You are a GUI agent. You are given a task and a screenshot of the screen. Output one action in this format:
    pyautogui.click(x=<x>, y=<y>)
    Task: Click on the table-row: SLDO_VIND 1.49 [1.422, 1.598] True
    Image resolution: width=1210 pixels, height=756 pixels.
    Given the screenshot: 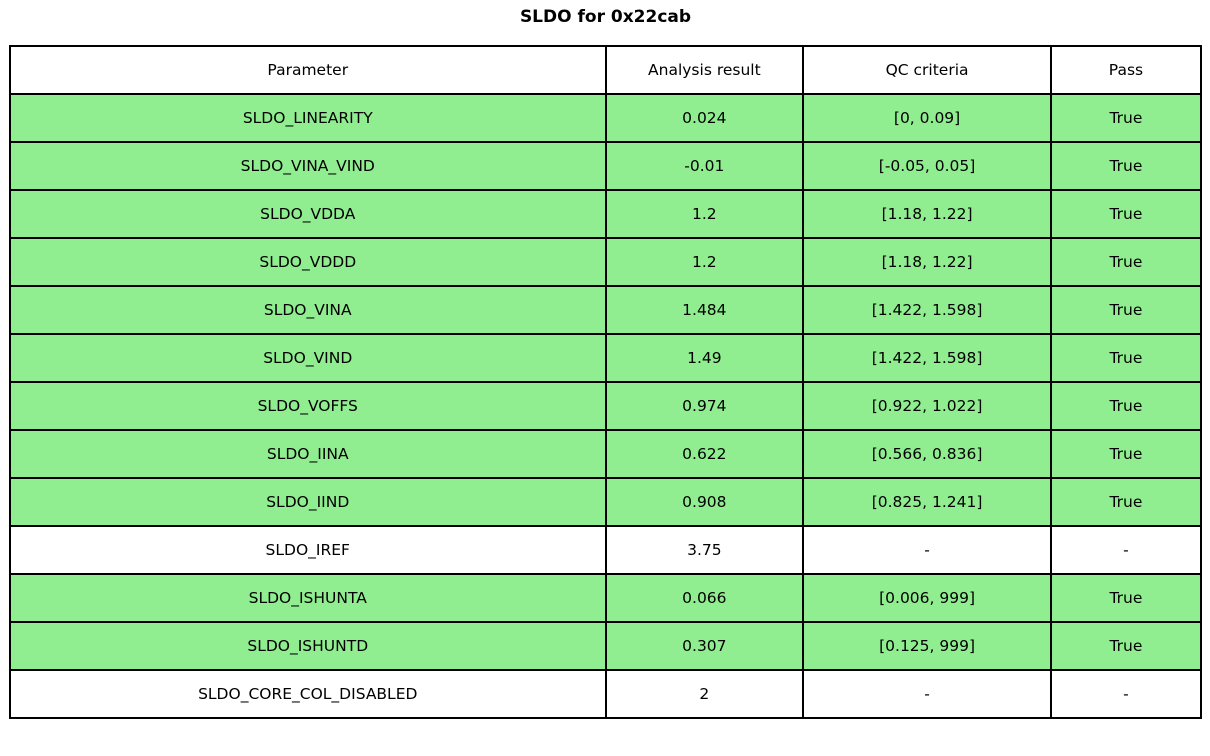 What is the action you would take?
    pyautogui.click(x=606, y=358)
    